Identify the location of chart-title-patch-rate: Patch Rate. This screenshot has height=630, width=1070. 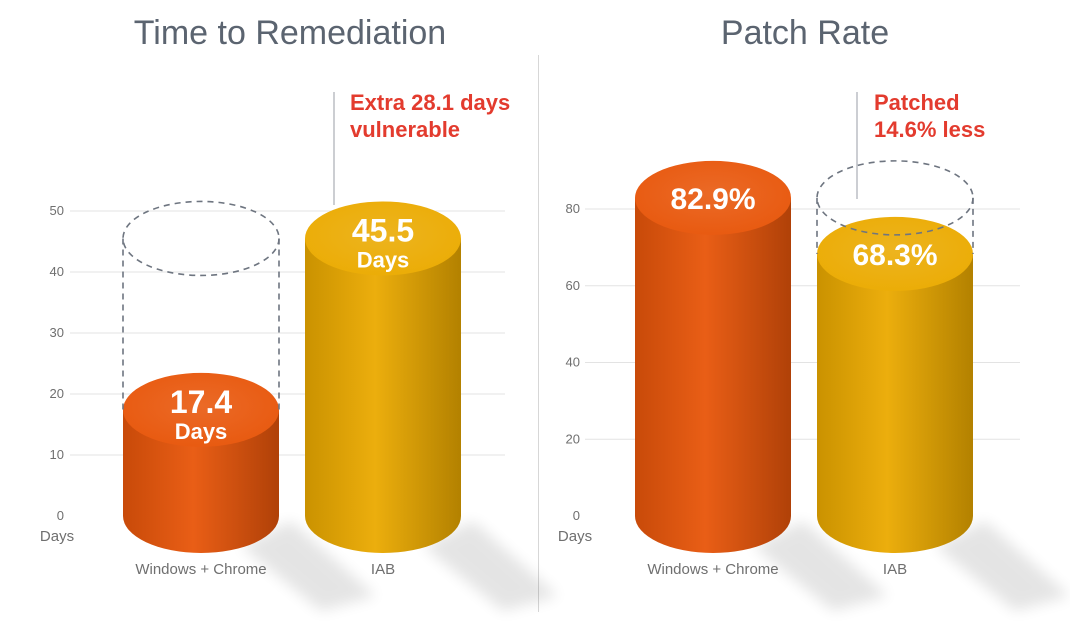
(805, 33).